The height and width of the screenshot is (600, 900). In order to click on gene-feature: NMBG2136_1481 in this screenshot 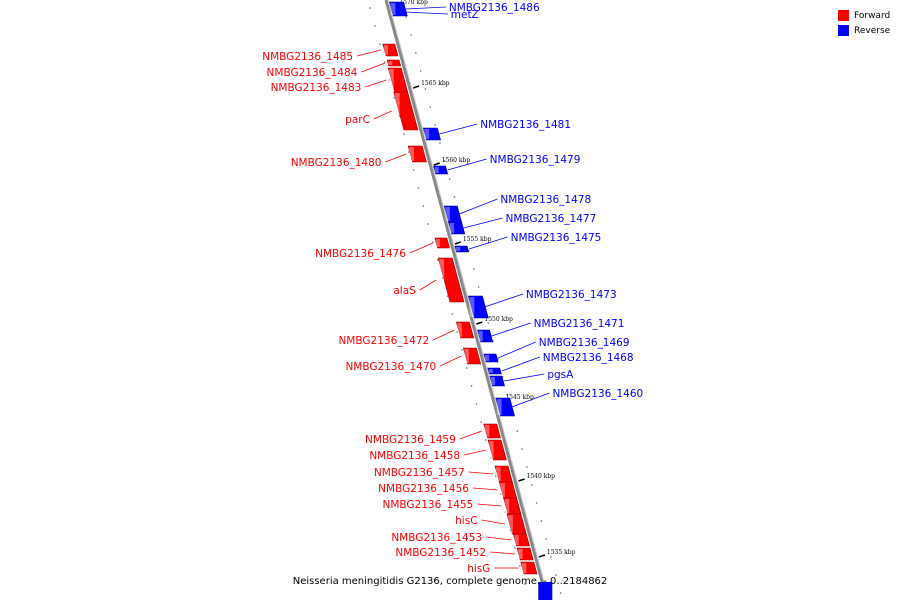, I will do `click(496, 130)`.